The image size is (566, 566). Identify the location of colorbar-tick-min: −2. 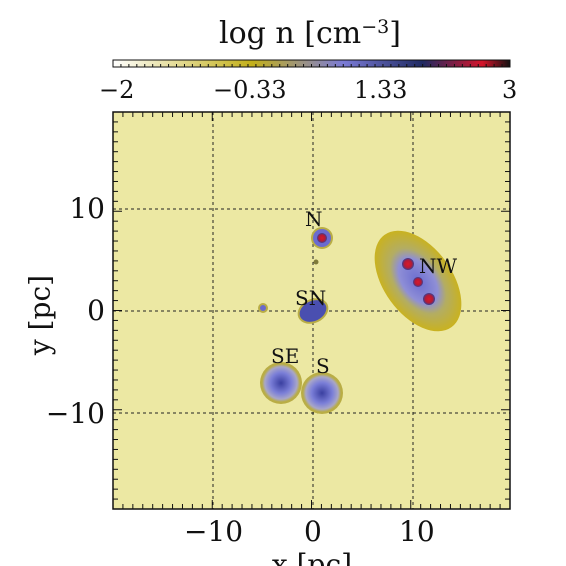
(117, 90).